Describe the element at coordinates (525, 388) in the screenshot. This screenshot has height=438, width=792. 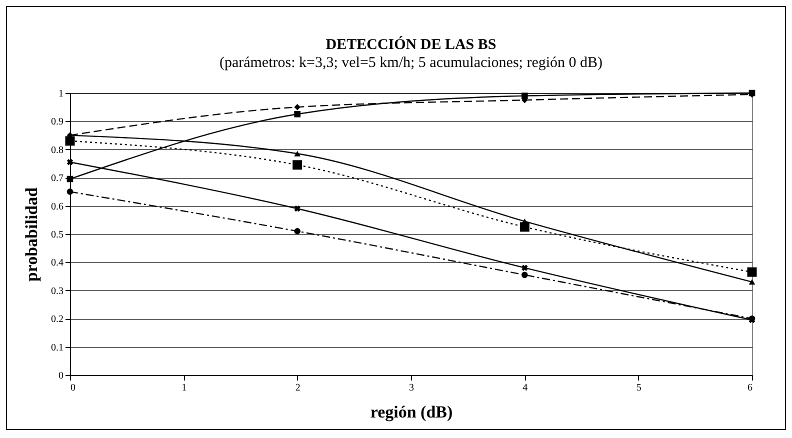
I see `x-tick-label: 4` at that location.